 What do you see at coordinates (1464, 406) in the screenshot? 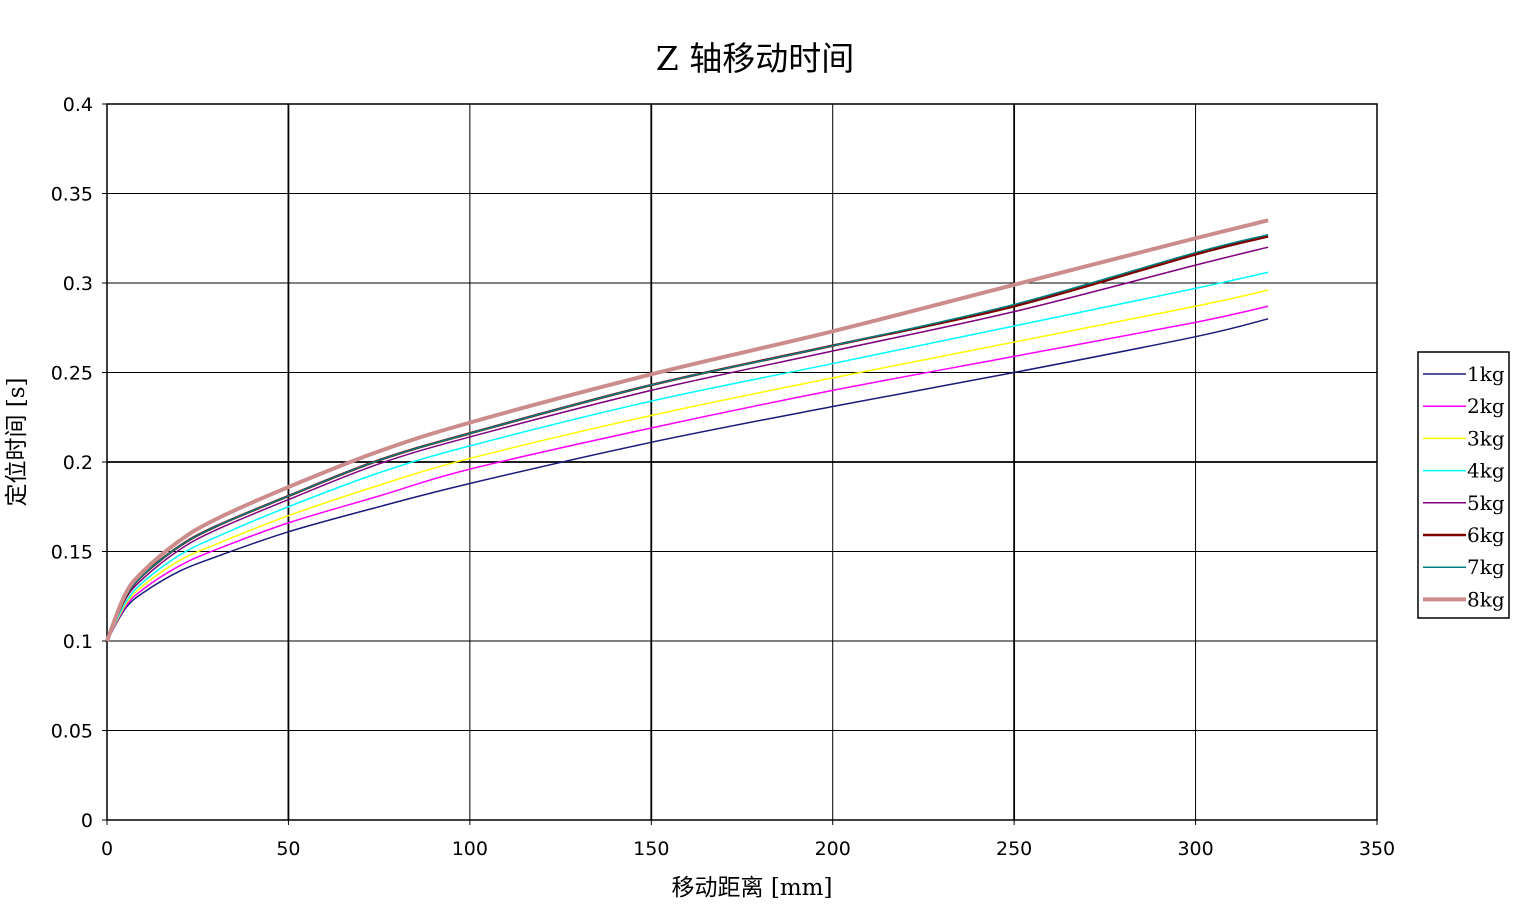
I see `legend-item: 2kg` at bounding box center [1464, 406].